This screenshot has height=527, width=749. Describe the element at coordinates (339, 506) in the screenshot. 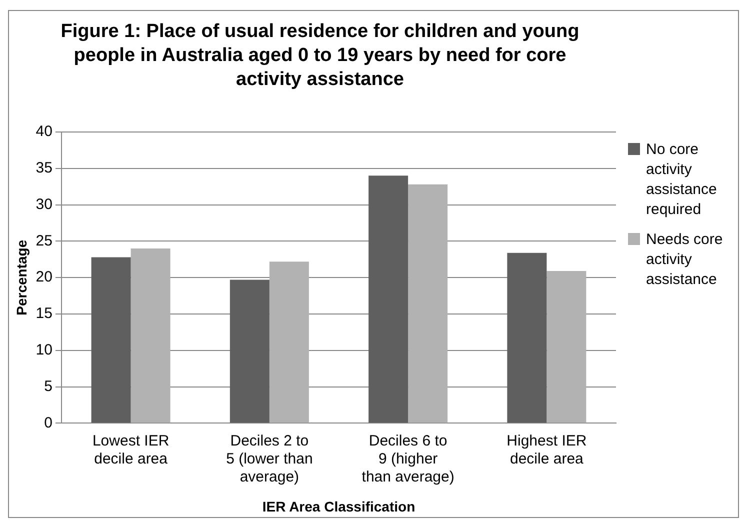

I see `x-axis-title: IER Area Classification` at that location.